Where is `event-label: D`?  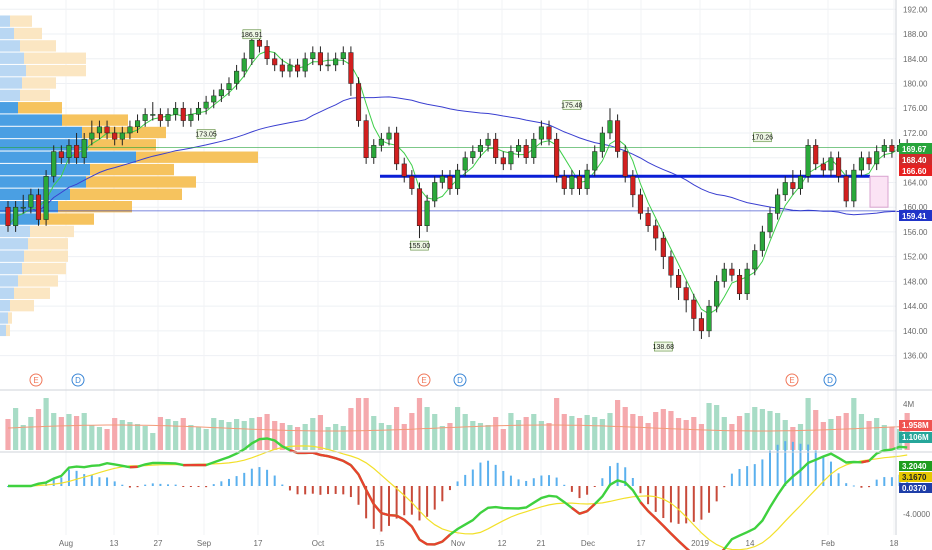
event-label: D is located at coordinates (830, 380).